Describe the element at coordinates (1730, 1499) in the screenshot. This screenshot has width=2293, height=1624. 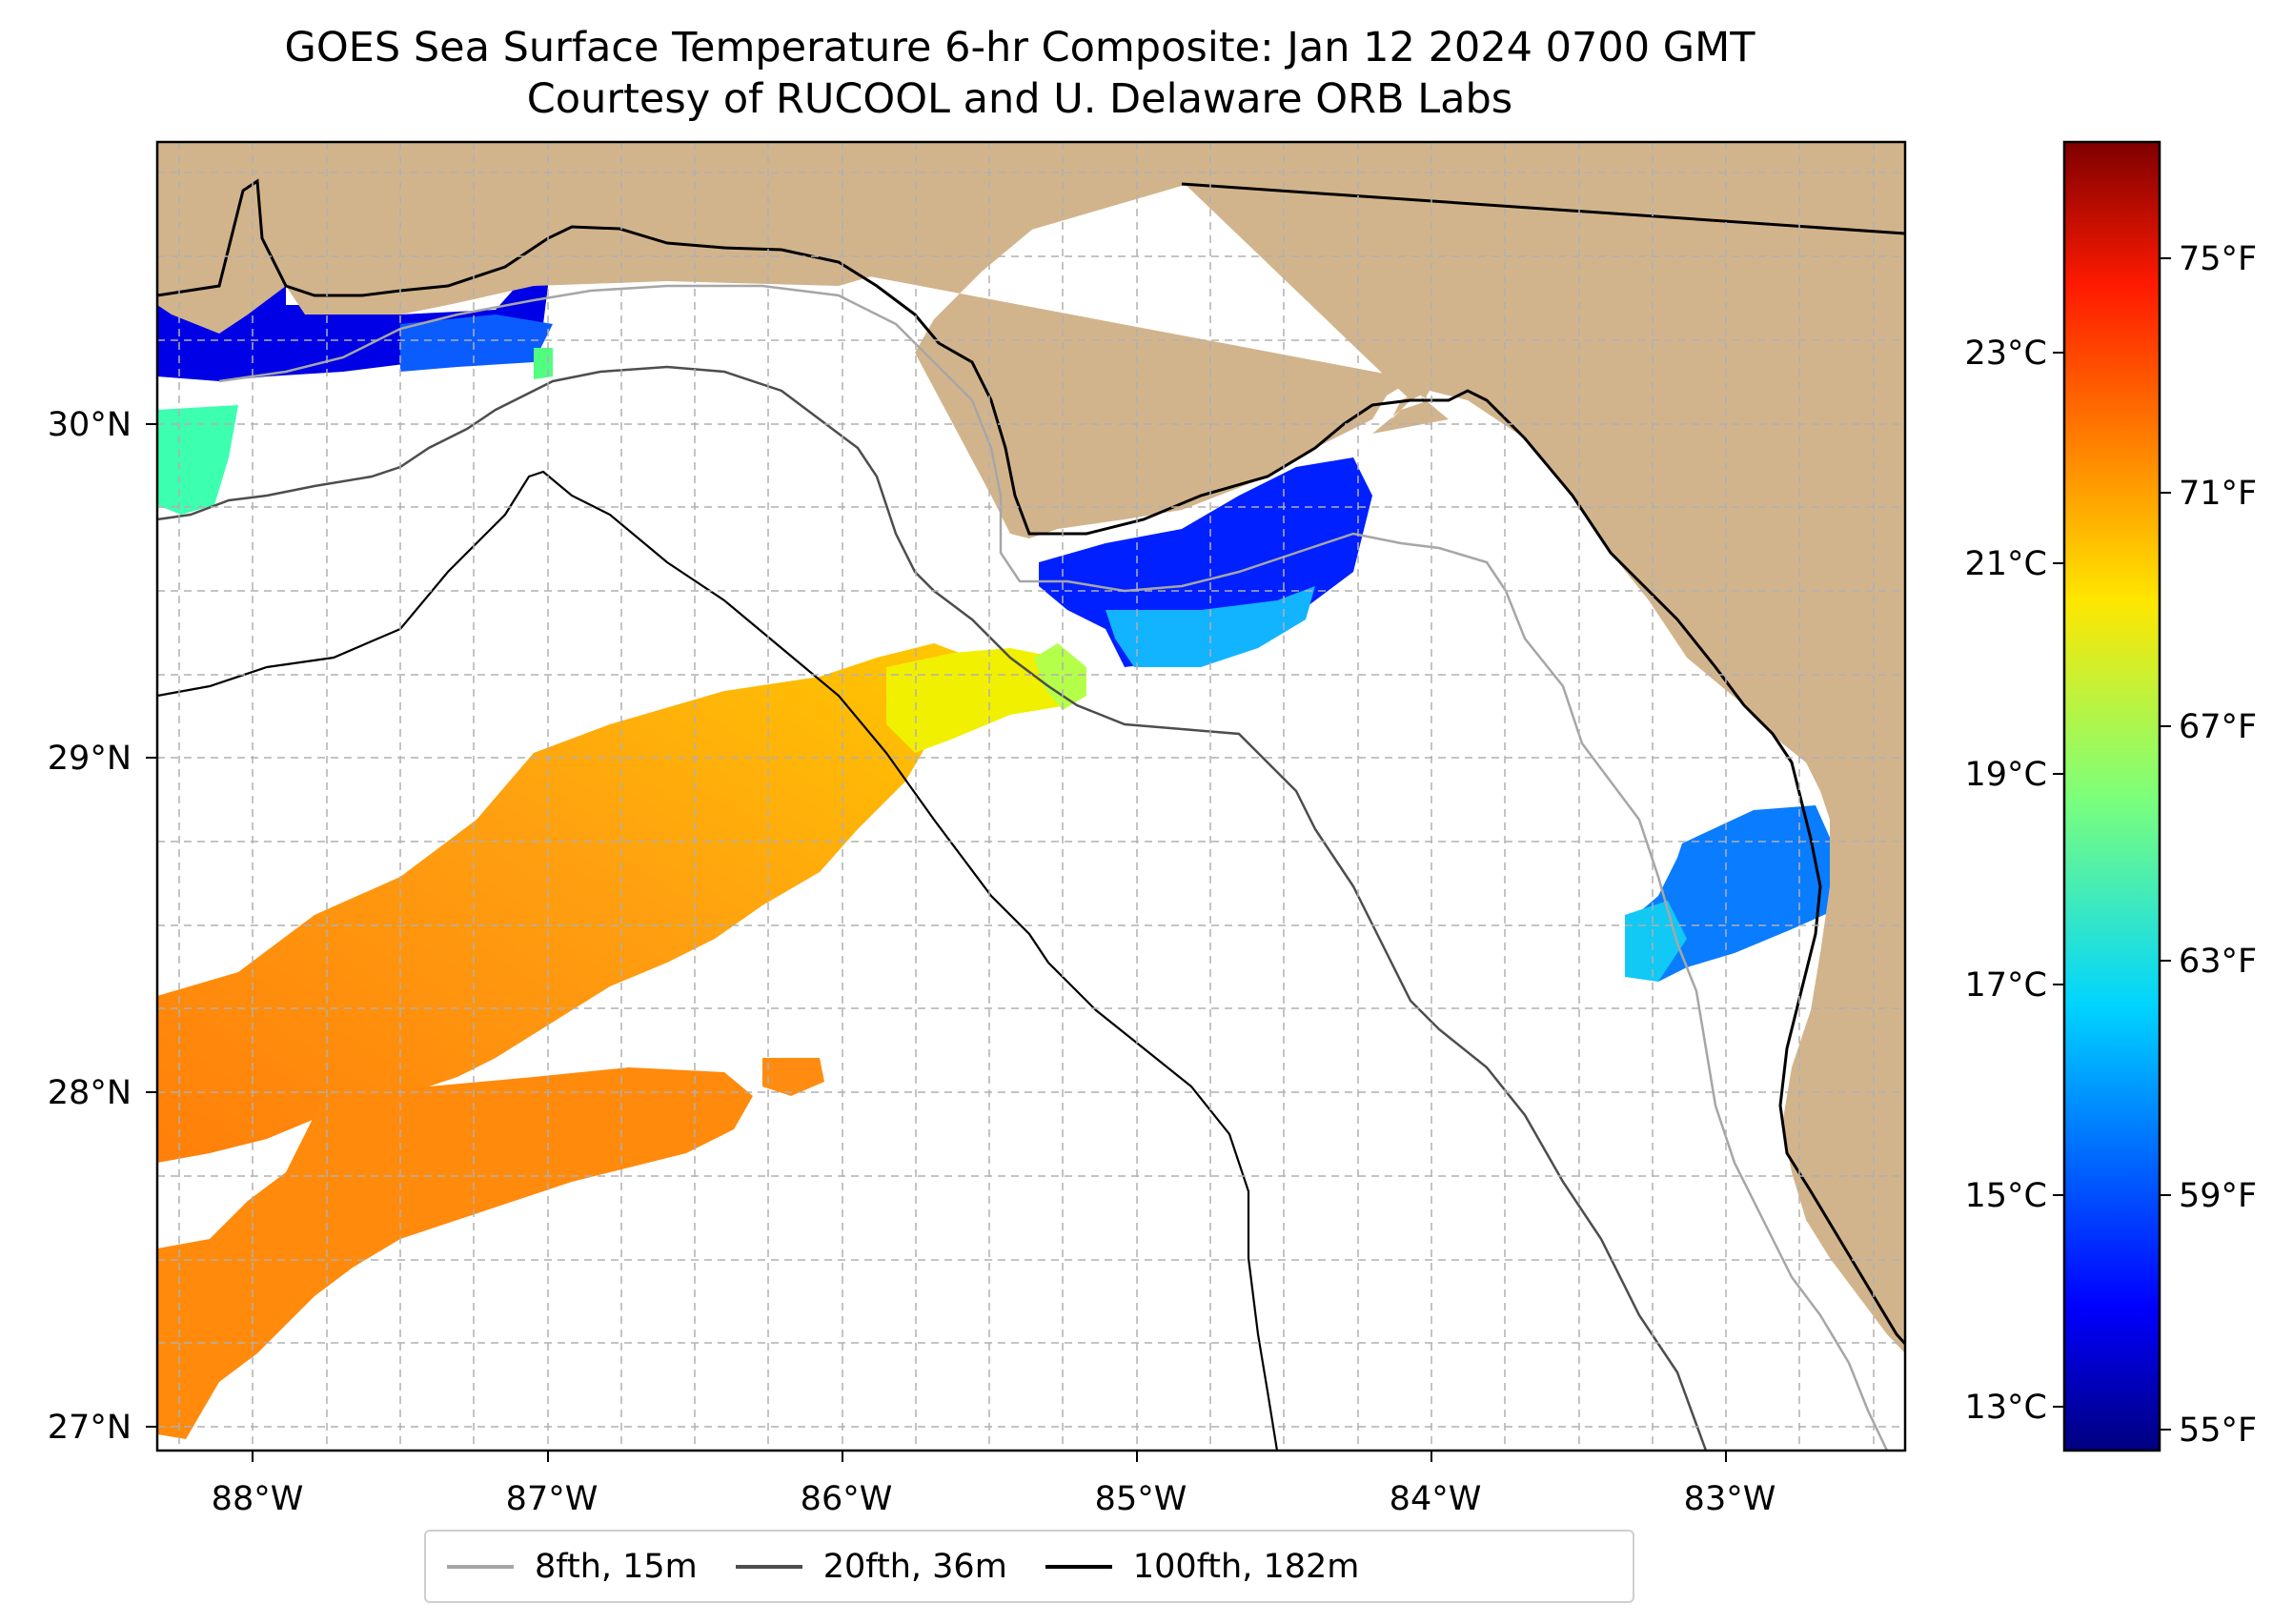
I see `lon-label-83w: 83°W` at that location.